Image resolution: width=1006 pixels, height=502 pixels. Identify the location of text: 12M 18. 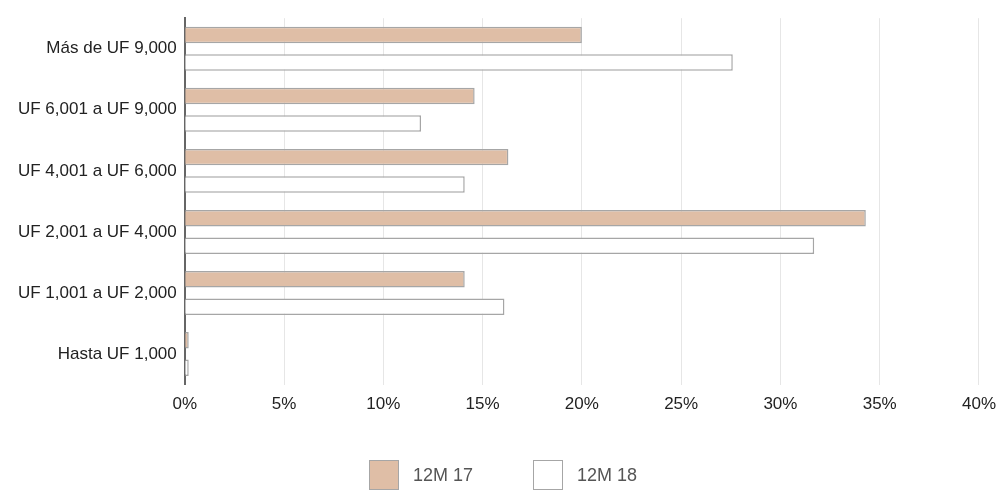
(607, 475).